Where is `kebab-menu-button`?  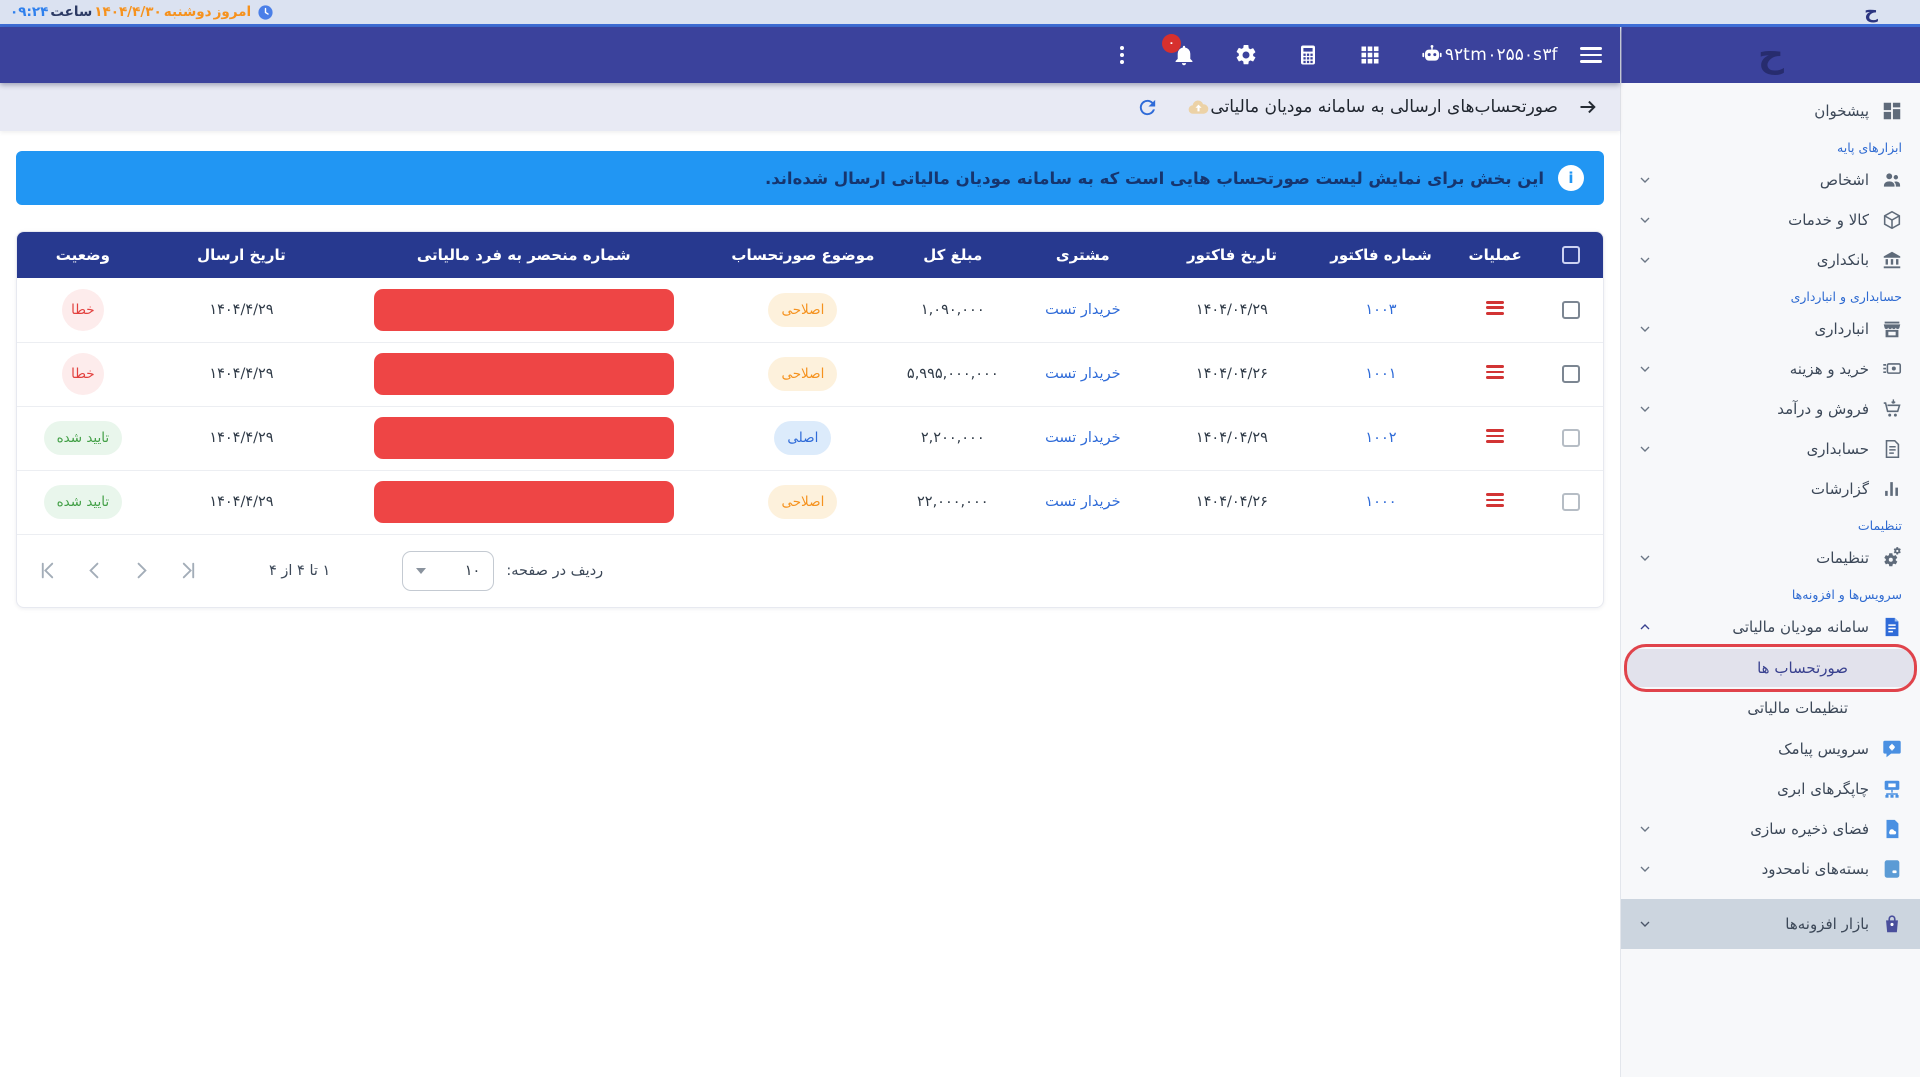
kebab-menu-button is located at coordinates (1122, 55).